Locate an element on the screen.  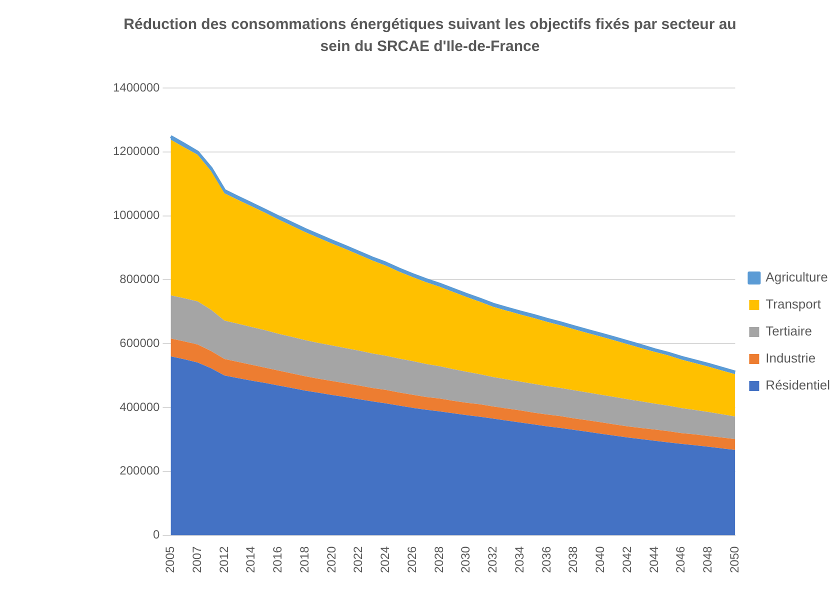
legend-label: Industrie is located at coordinates (791, 358).